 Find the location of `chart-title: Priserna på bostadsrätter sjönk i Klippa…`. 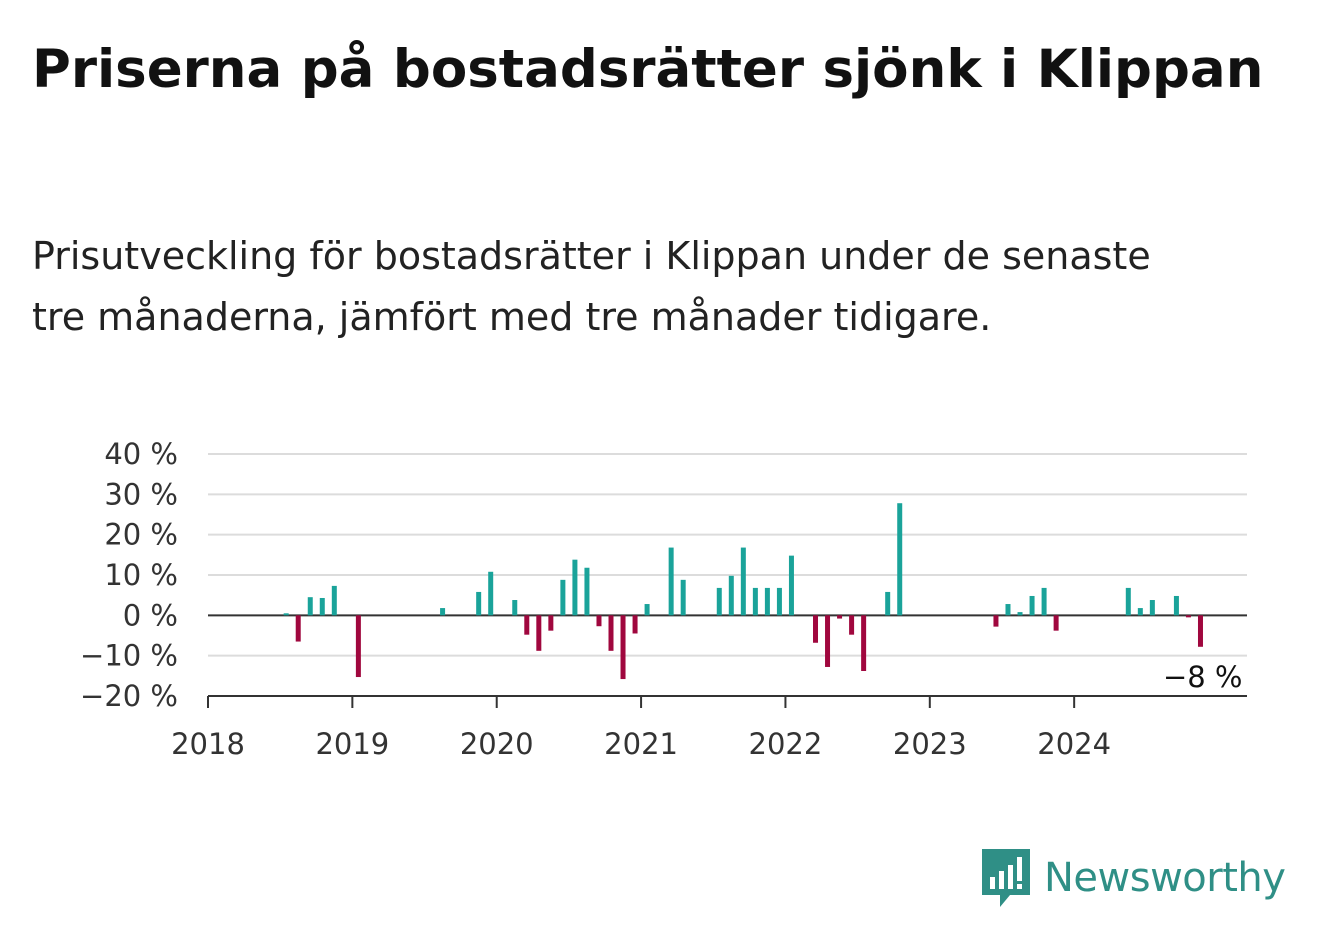

chart-title: Priserna på bostadsrätter sjönk i Klippa… is located at coordinates (648, 69).